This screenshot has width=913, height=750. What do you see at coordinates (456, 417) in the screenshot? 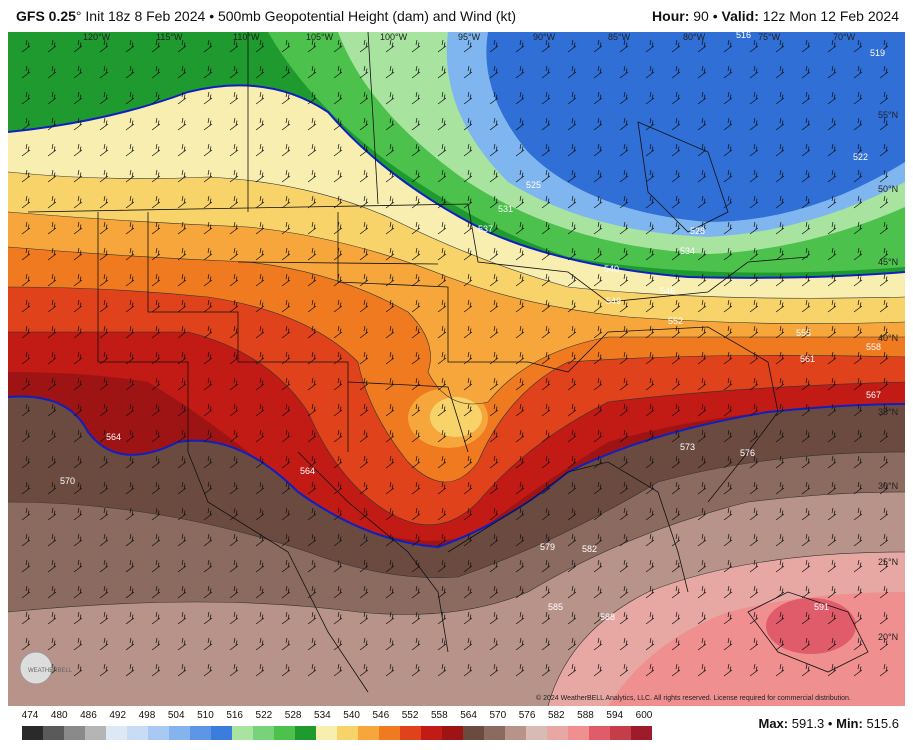
I see `cutoff-low-center` at bounding box center [456, 417].